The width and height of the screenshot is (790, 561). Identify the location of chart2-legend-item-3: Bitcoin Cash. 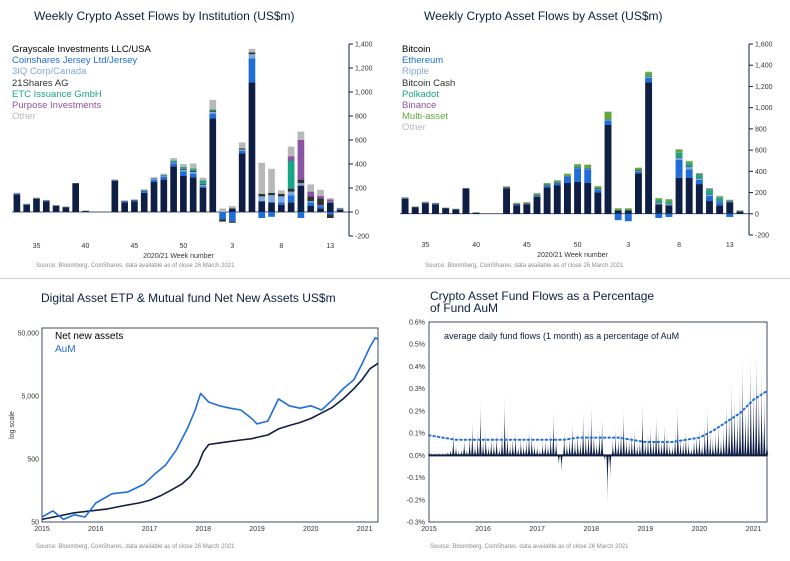
(429, 83).